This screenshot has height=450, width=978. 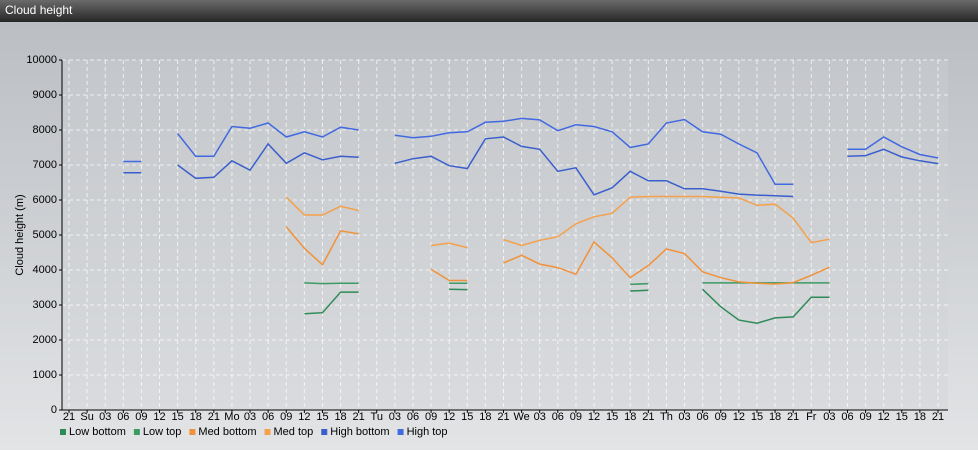 I want to click on legend-label: Low top, so click(x=162, y=432).